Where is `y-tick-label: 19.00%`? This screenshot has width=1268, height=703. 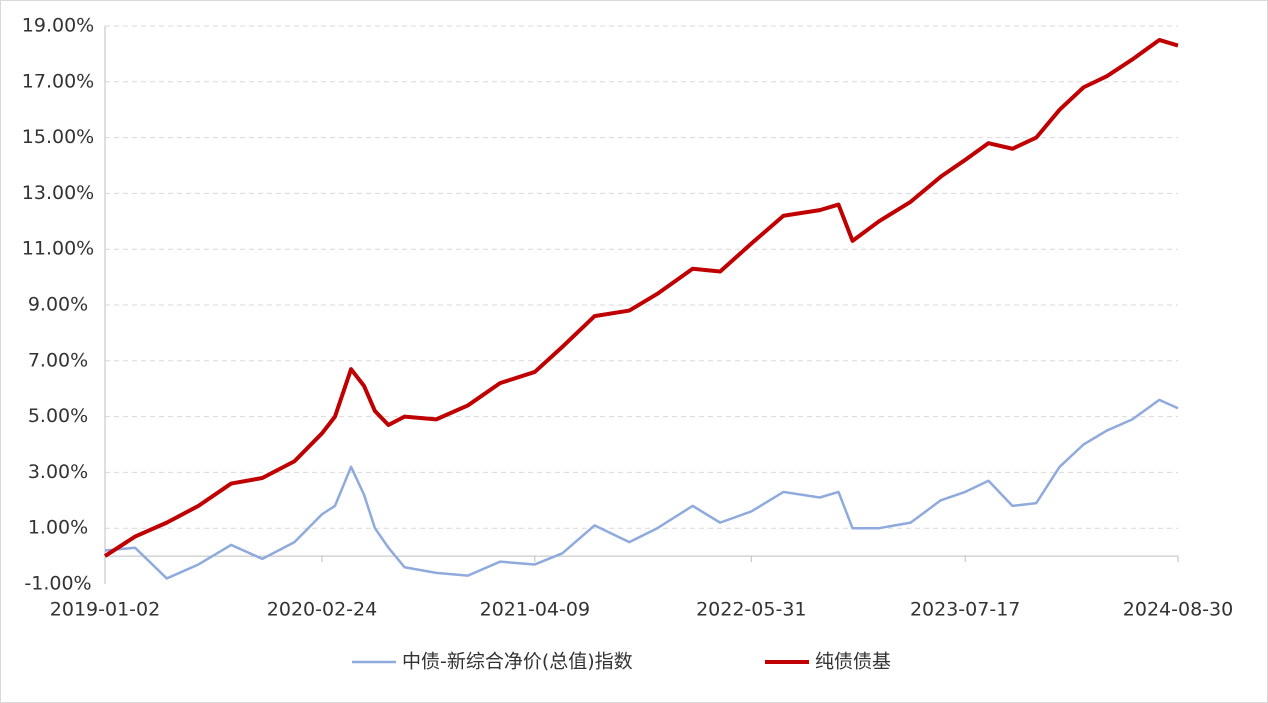
y-tick-label: 19.00% is located at coordinates (58, 26).